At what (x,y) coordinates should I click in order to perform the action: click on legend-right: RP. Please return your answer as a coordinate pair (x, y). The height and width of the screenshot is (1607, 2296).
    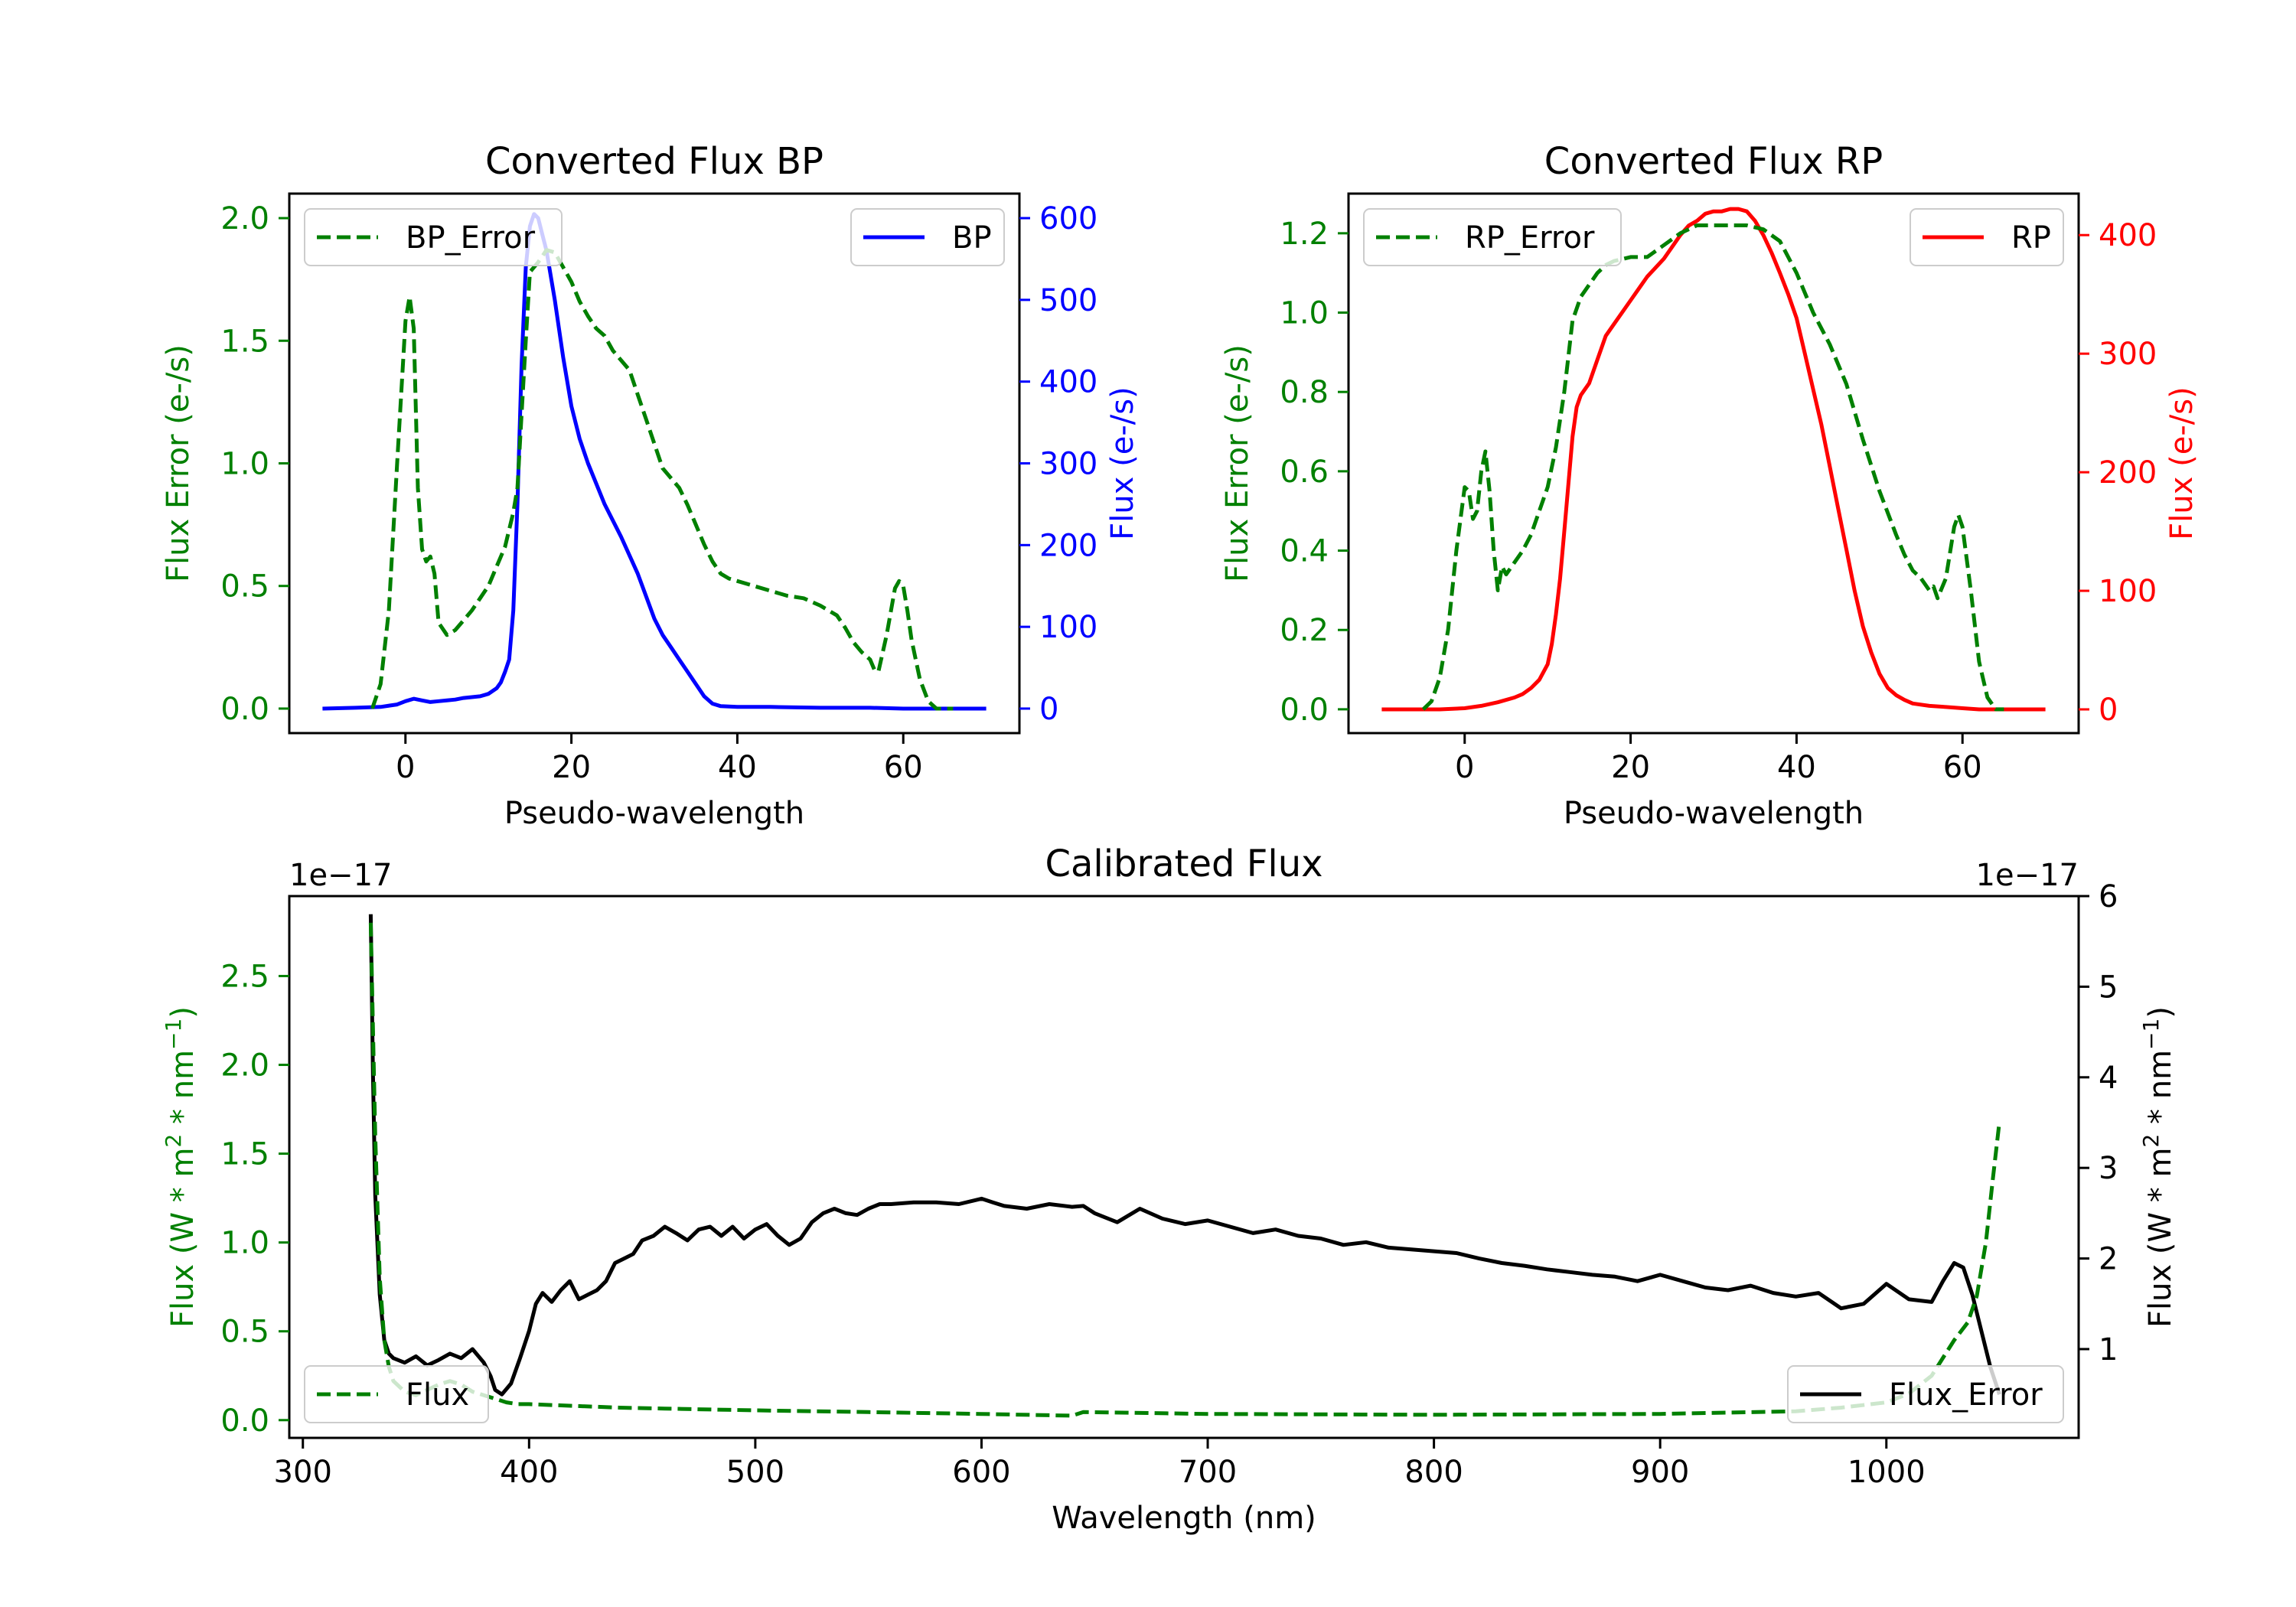
    Looking at the image, I should click on (1987, 237).